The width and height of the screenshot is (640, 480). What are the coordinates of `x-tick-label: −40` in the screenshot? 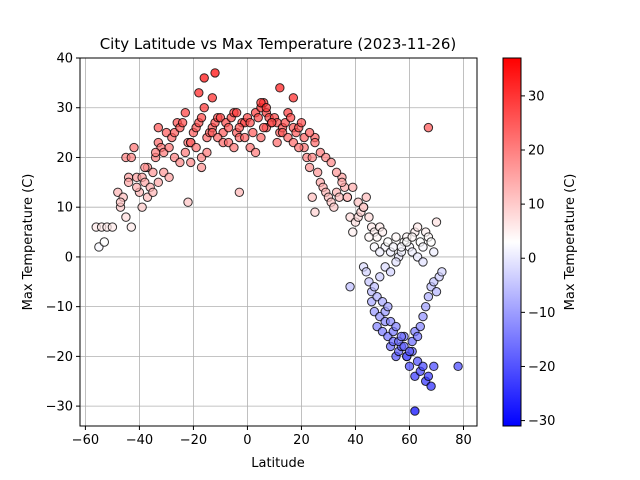 It's located at (139, 440).